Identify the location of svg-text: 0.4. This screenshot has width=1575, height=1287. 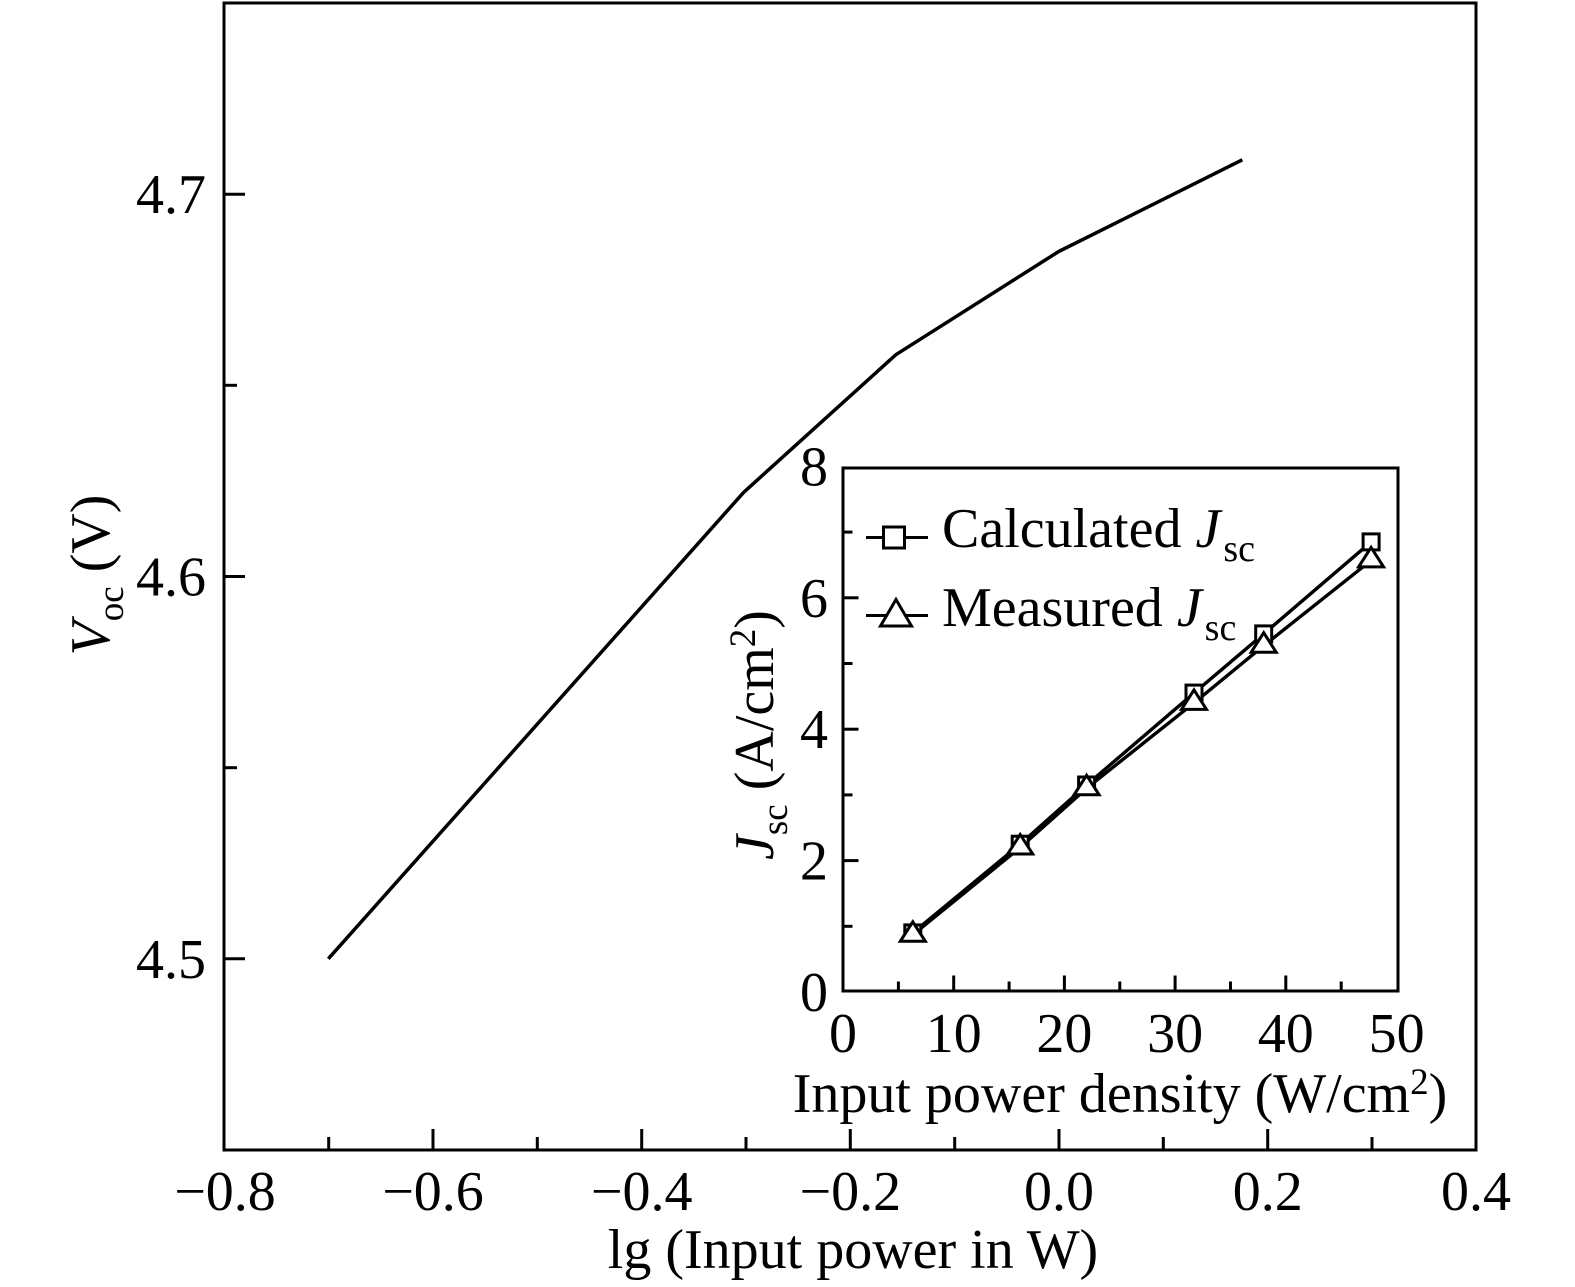
(1476, 1192).